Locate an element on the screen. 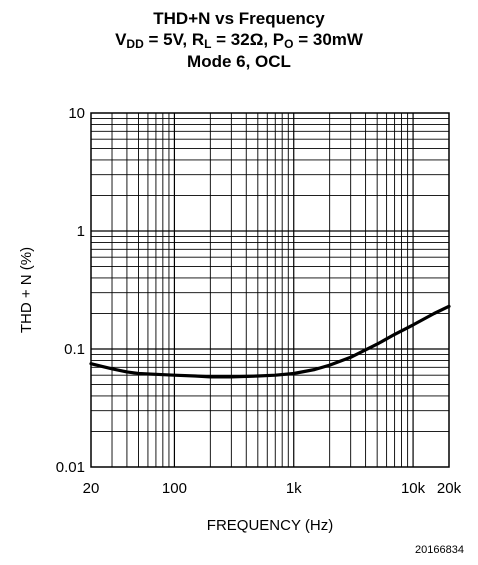 The width and height of the screenshot is (478, 565). y-tick-label: 1 is located at coordinates (81, 231).